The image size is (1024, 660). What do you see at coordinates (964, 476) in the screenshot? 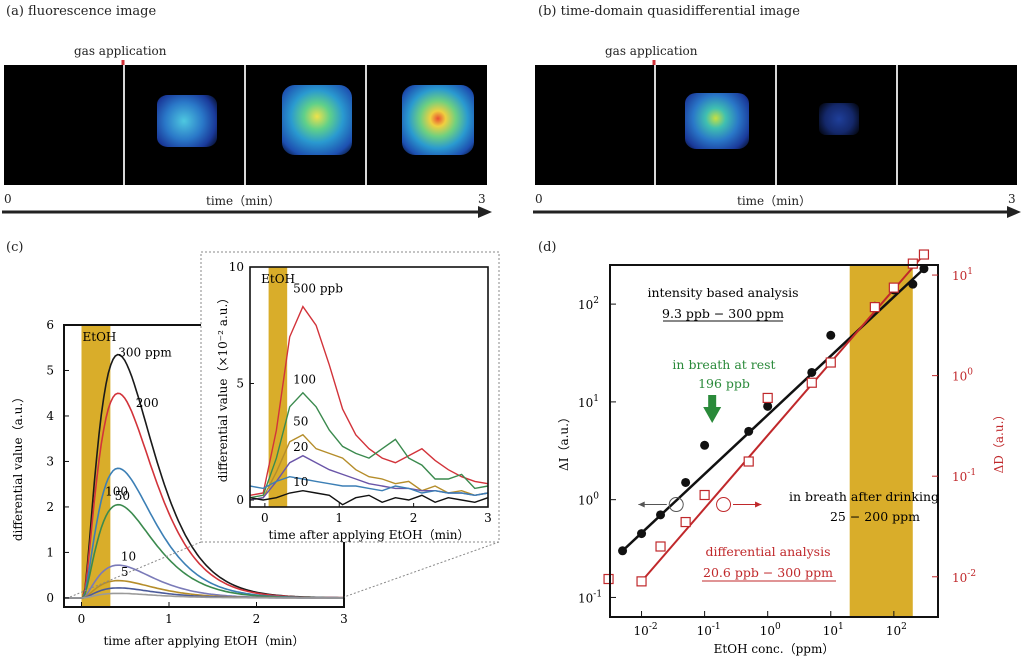
I see `y-right-tick-label: 10⁻¹` at bounding box center [964, 476].